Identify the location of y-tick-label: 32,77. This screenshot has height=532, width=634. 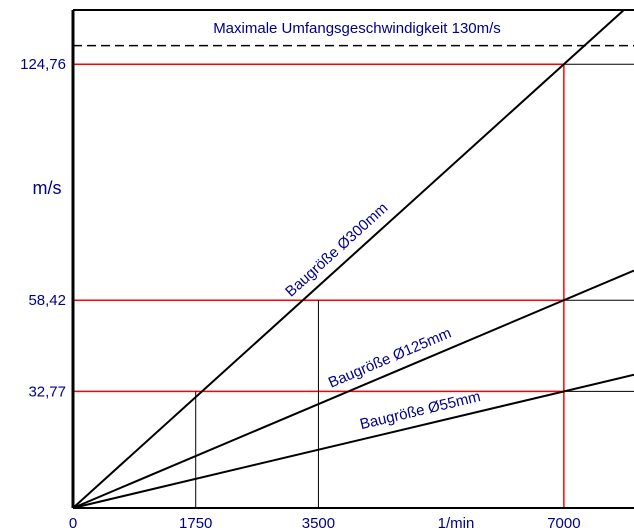
(47, 391).